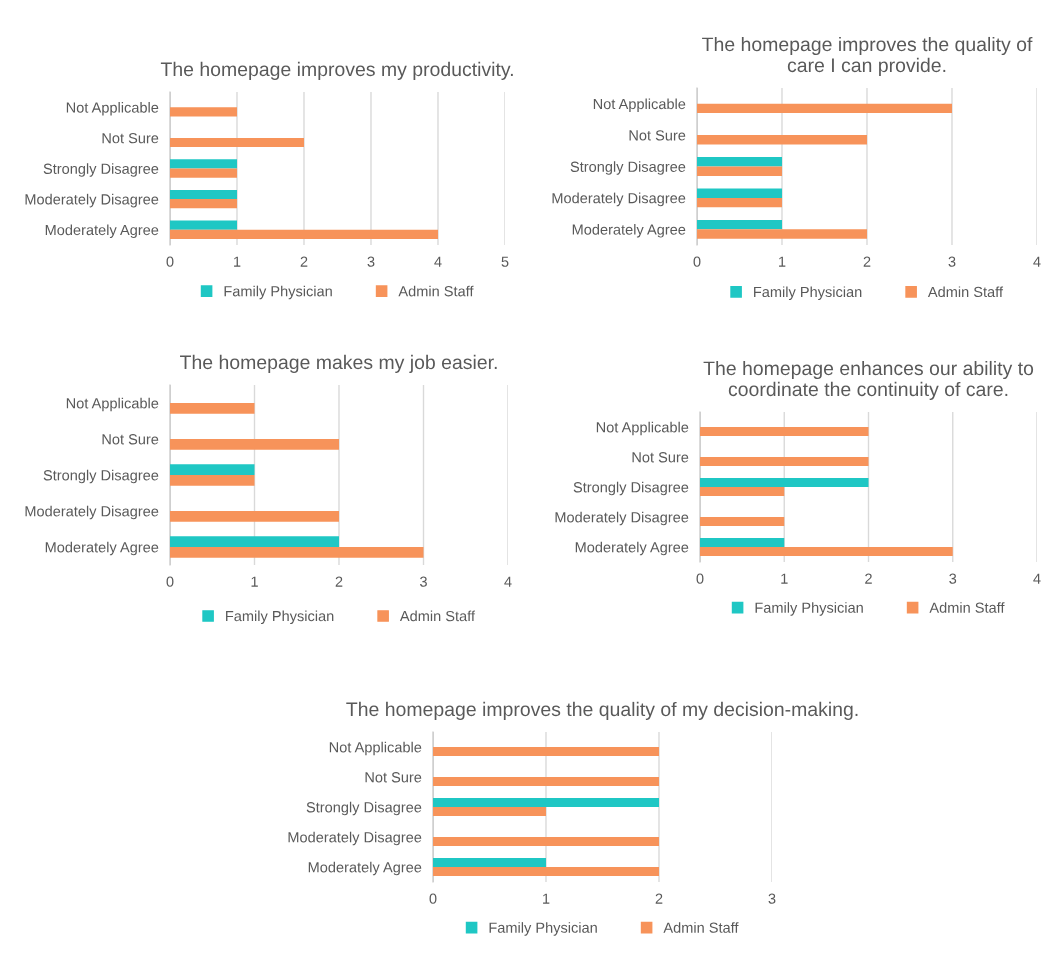 The width and height of the screenshot is (1043, 962). What do you see at coordinates (505, 261) in the screenshot?
I see `x-tick-label: 5` at bounding box center [505, 261].